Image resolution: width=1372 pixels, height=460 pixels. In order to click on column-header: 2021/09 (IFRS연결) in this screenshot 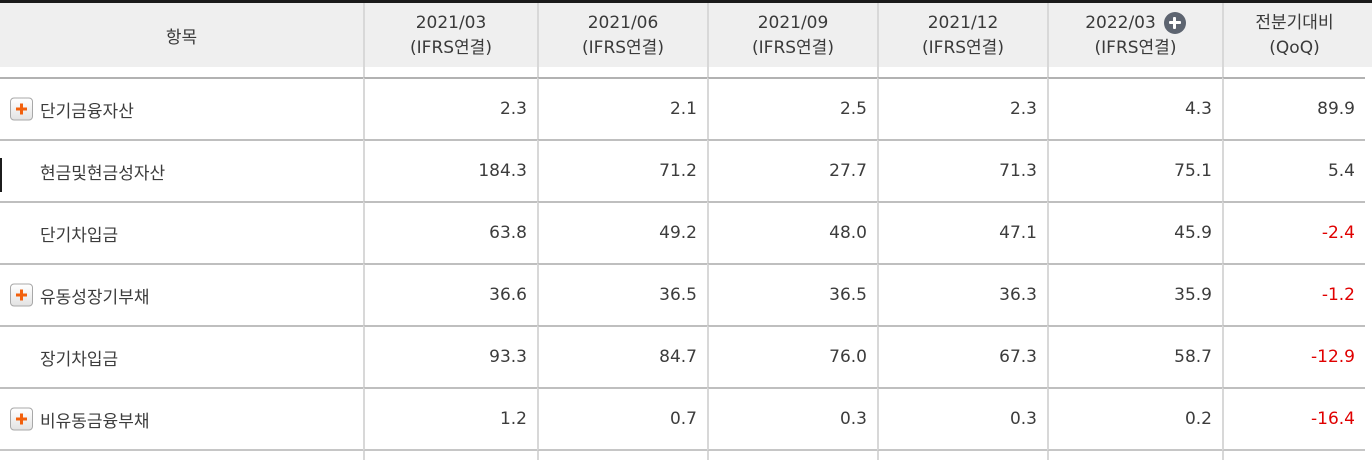, I will do `click(792, 35)`.